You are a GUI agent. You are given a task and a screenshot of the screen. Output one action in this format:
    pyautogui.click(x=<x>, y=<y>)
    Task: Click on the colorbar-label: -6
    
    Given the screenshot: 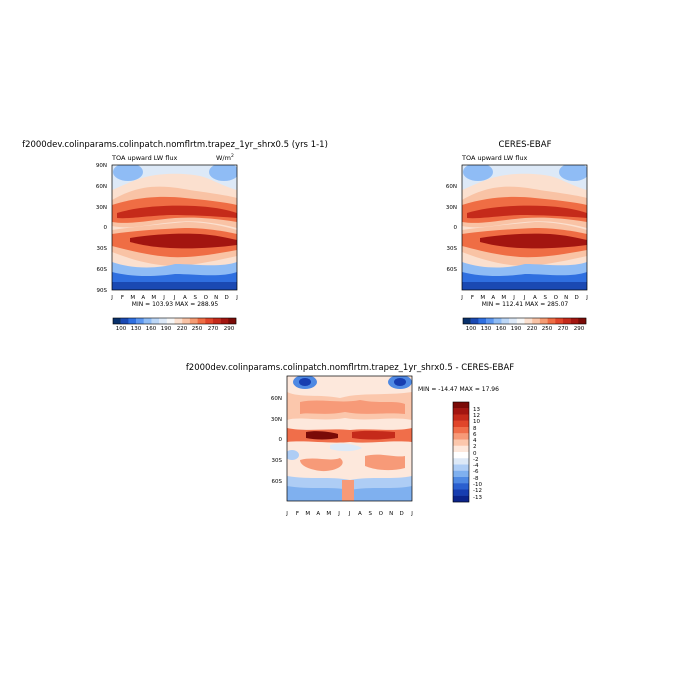 What is the action you would take?
    pyautogui.click(x=476, y=472)
    